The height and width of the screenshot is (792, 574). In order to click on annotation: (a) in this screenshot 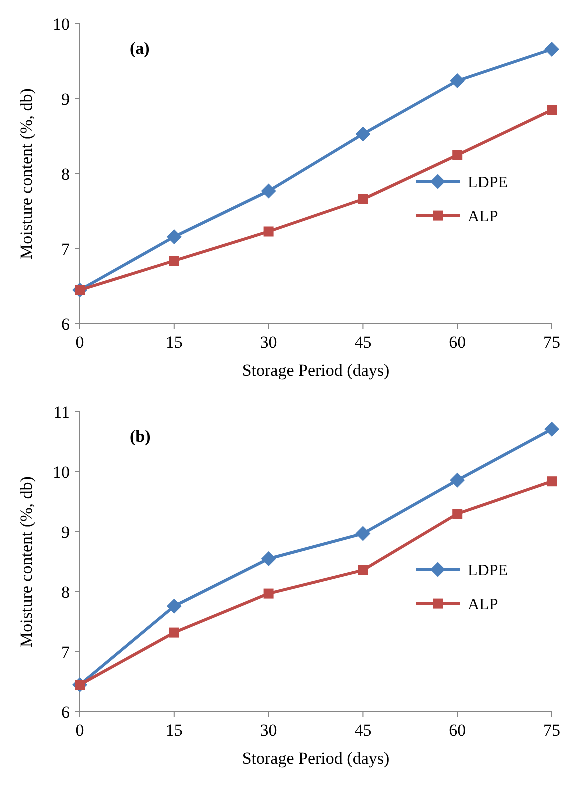, I will do `click(140, 48)`.